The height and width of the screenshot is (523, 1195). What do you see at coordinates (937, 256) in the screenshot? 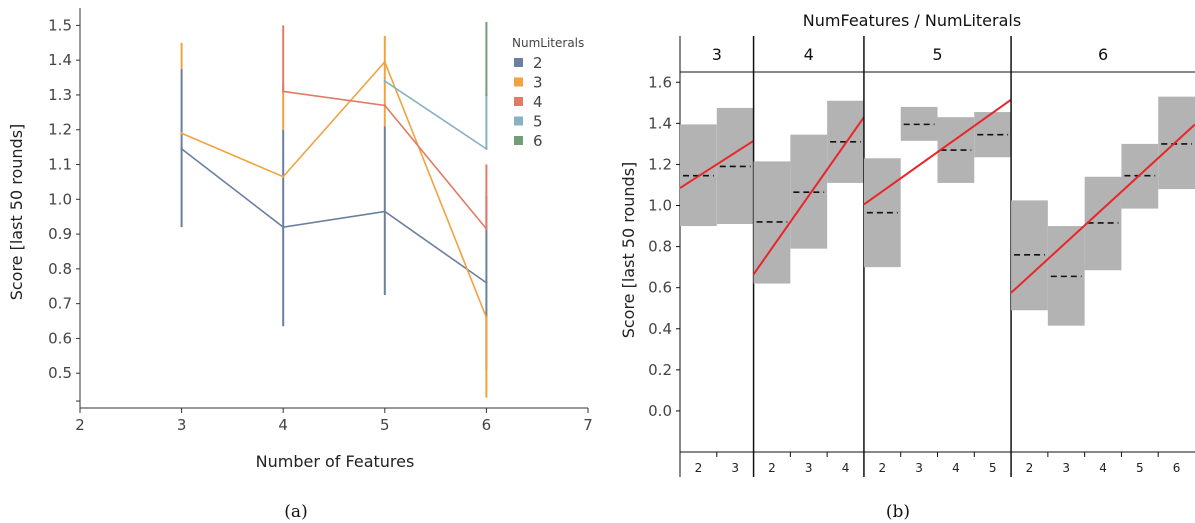
I see `panel-features-5: 5 2 3 4 5` at bounding box center [937, 256].